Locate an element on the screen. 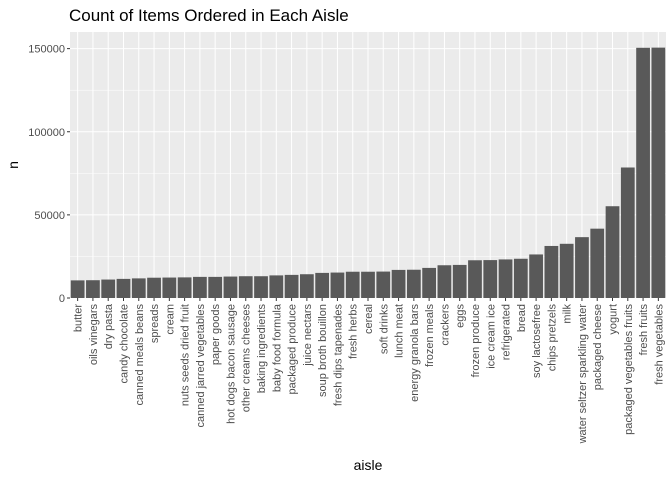 This screenshot has height=480, width=672. x-tick-label: frozen produce is located at coordinates (476, 340).